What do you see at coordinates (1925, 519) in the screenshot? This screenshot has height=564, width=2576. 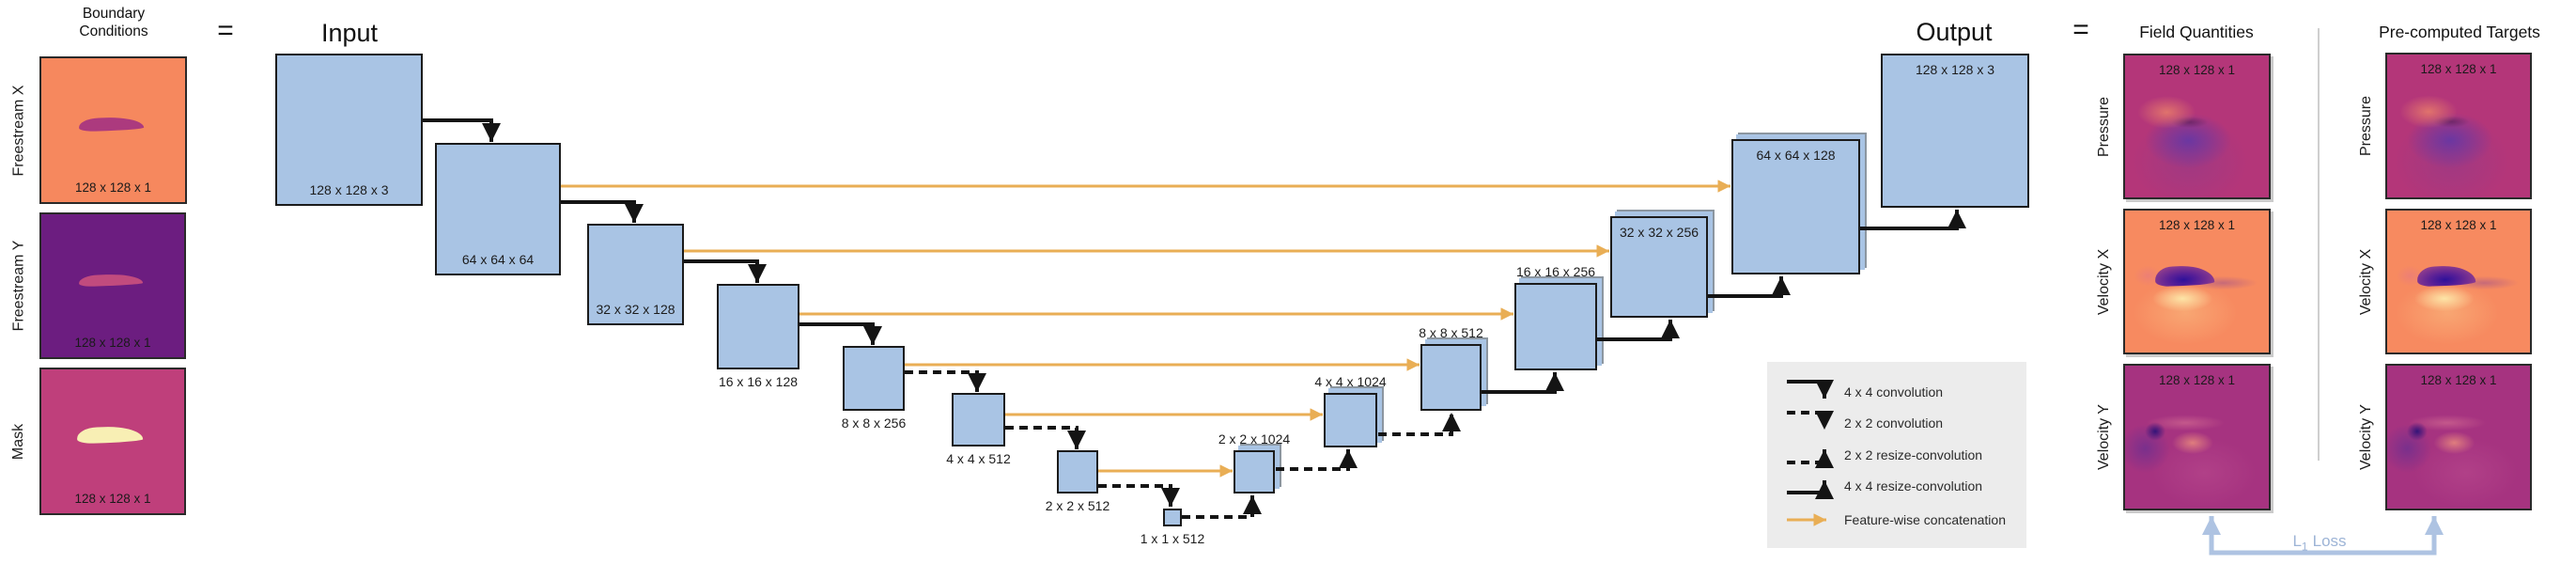 I see `legend-item-concat: Feature-wise concatenation` at bounding box center [1925, 519].